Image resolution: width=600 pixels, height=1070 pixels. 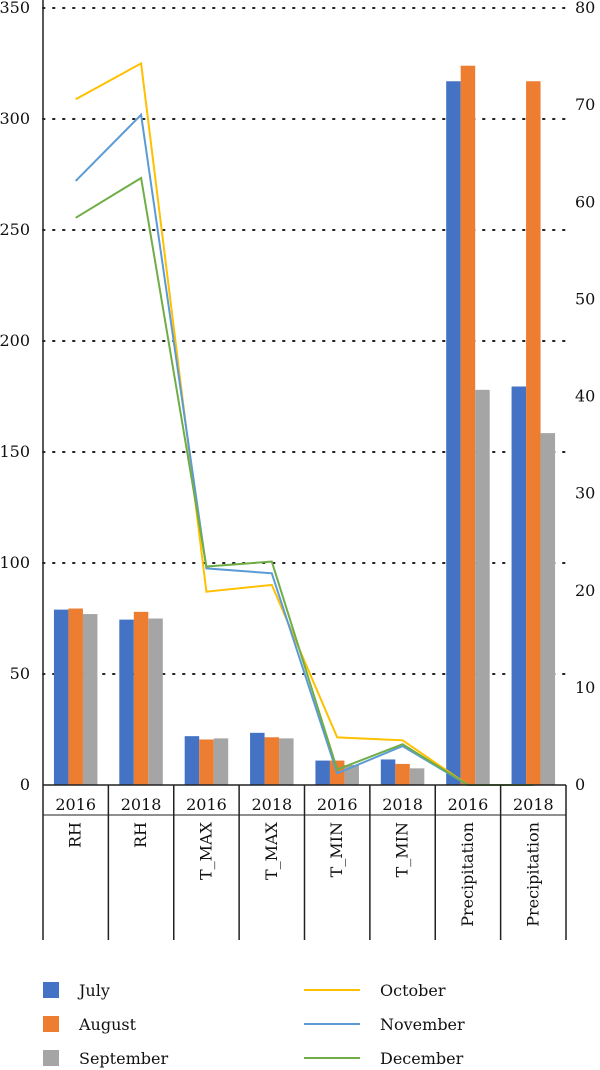 I want to click on legend-swatch-july, so click(x=51, y=990).